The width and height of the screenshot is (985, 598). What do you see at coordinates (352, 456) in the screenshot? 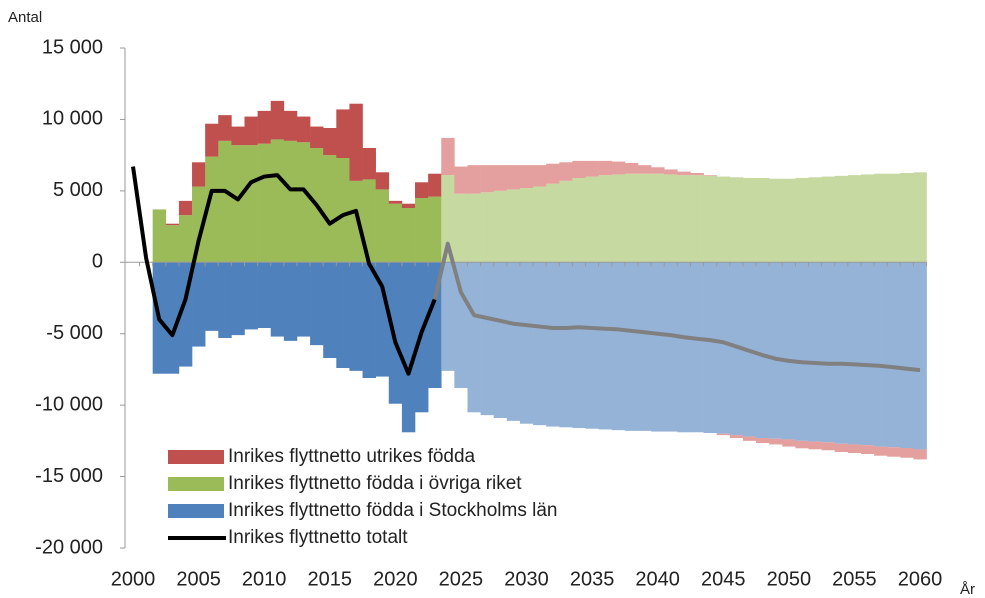
I see `legend-label: Inrikes flyttnetto utrikes födda` at bounding box center [352, 456].